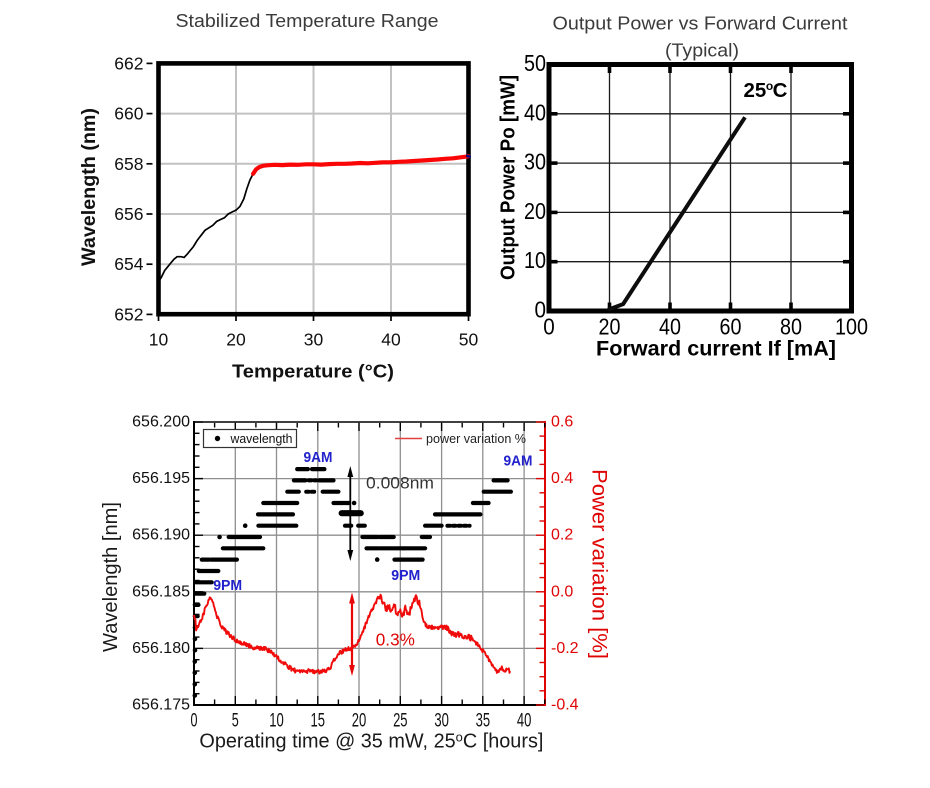  What do you see at coordinates (111, 577) in the screenshot?
I see `svg-text: Wavelength [nm]` at bounding box center [111, 577].